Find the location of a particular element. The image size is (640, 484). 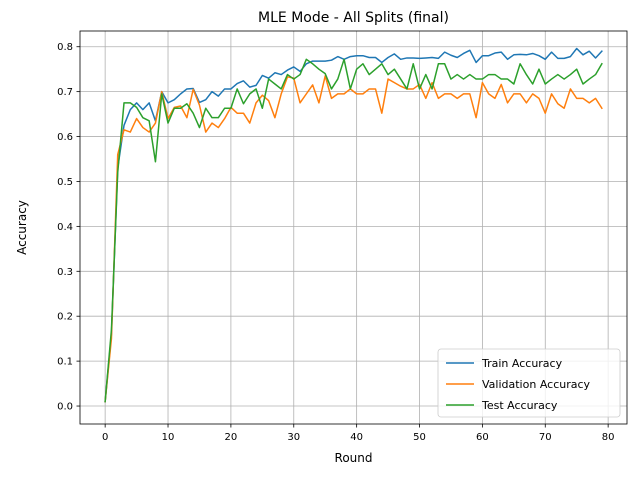

y-tick-label: 0.7 is located at coordinates (65, 92).